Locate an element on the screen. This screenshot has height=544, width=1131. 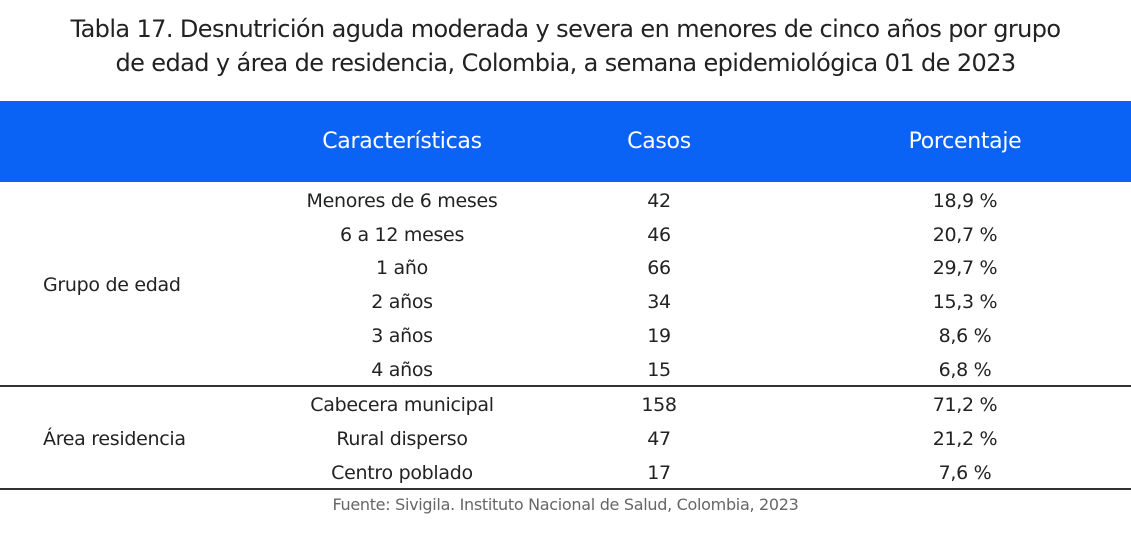
cell-caracteristica: 2 años is located at coordinates (402, 302).